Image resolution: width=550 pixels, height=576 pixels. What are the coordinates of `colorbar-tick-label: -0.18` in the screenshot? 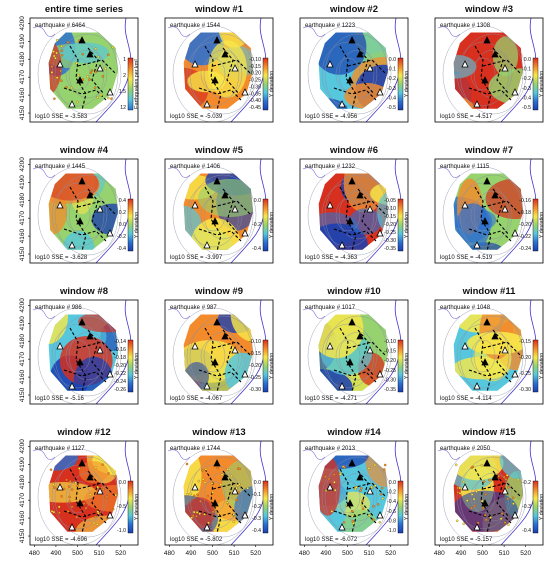 It's located at (525, 213).